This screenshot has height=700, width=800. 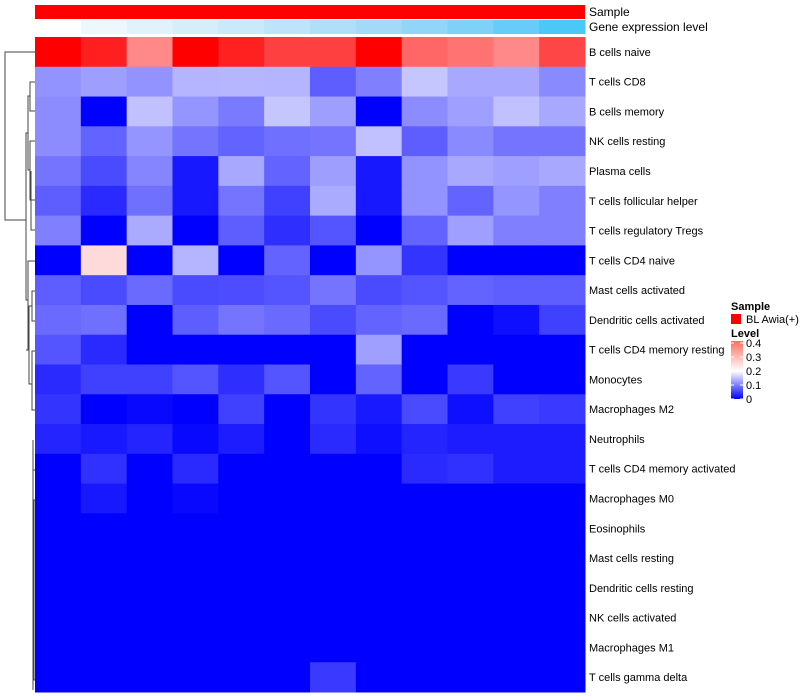 What do you see at coordinates (620, 172) in the screenshot?
I see `row-label: Plasma cells` at bounding box center [620, 172].